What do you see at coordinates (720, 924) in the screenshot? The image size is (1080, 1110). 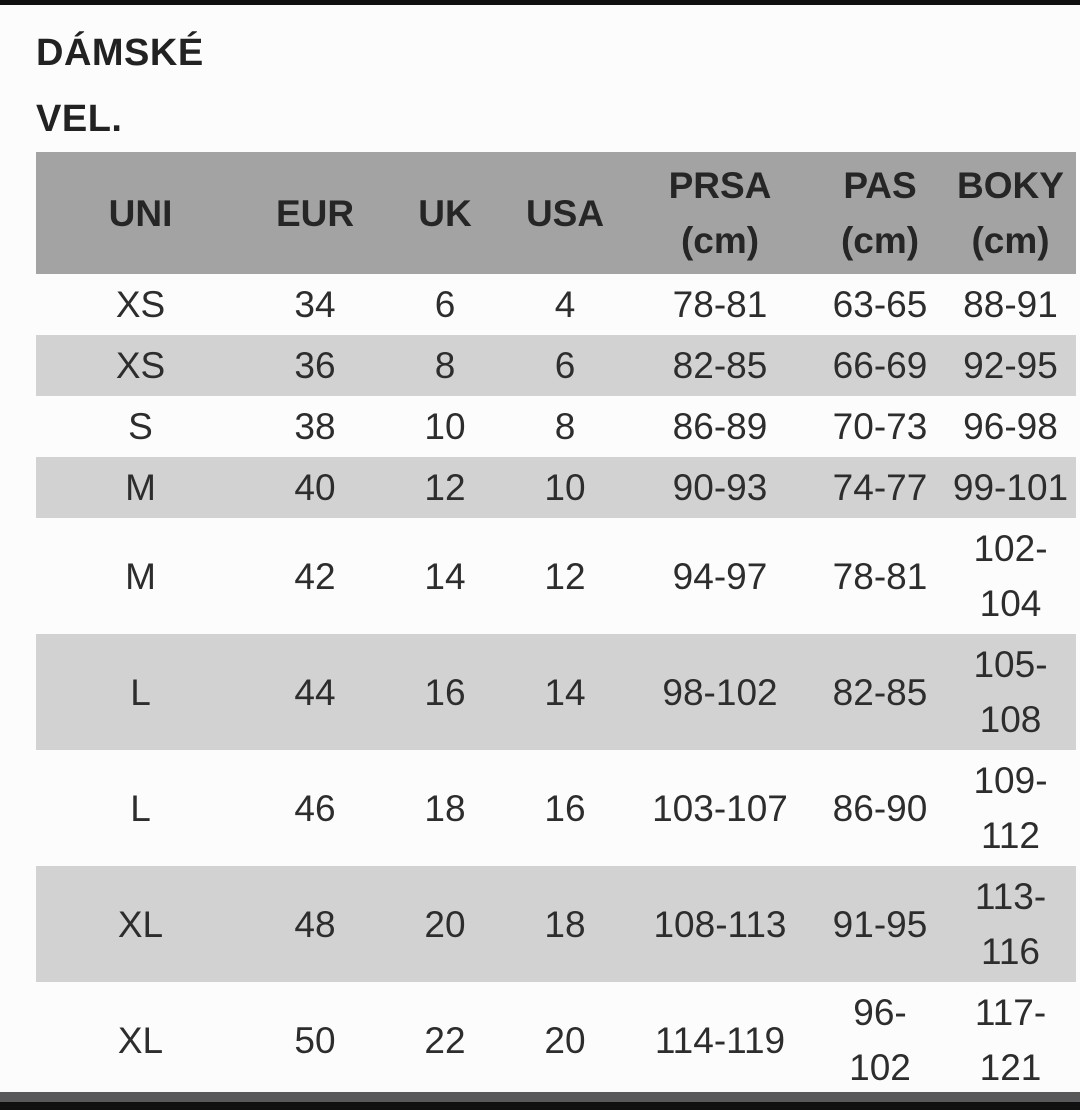 I see `cell-prsa: 108-113` at bounding box center [720, 924].